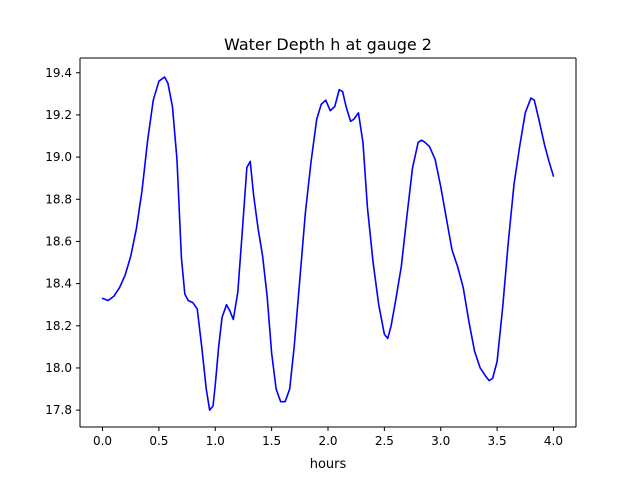  What do you see at coordinates (158, 441) in the screenshot?
I see `x-tick-label: 0.5` at bounding box center [158, 441].